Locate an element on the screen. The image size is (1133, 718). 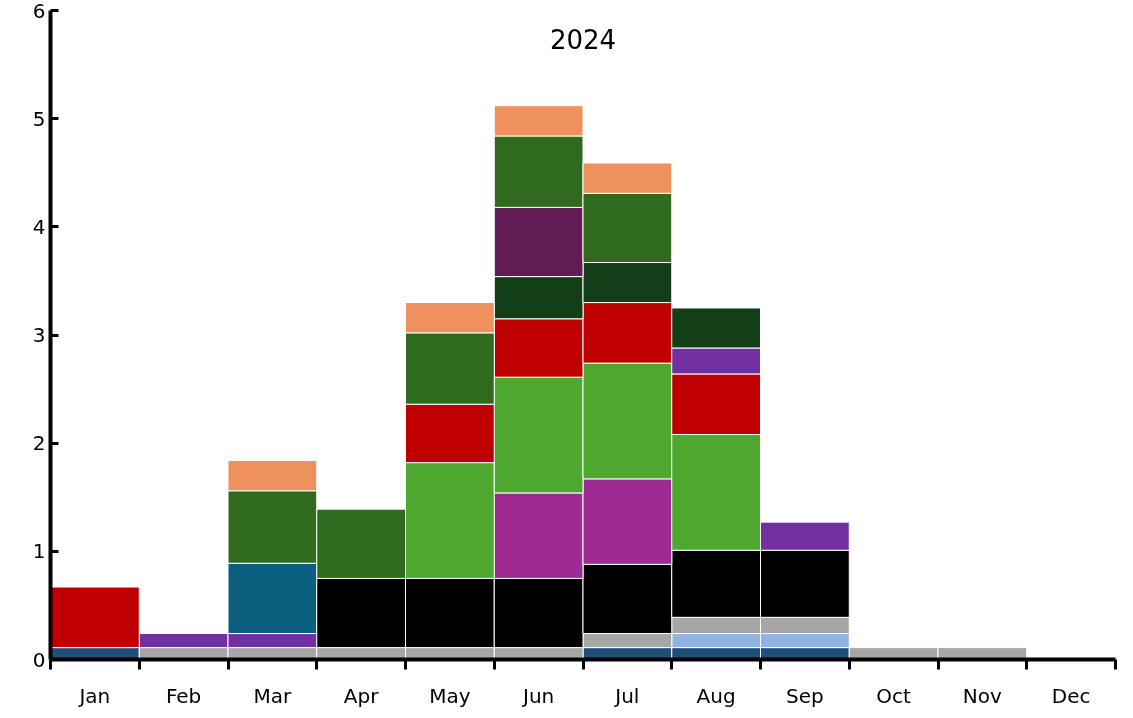
x-tick-label: Jul is located at coordinates (626, 695).